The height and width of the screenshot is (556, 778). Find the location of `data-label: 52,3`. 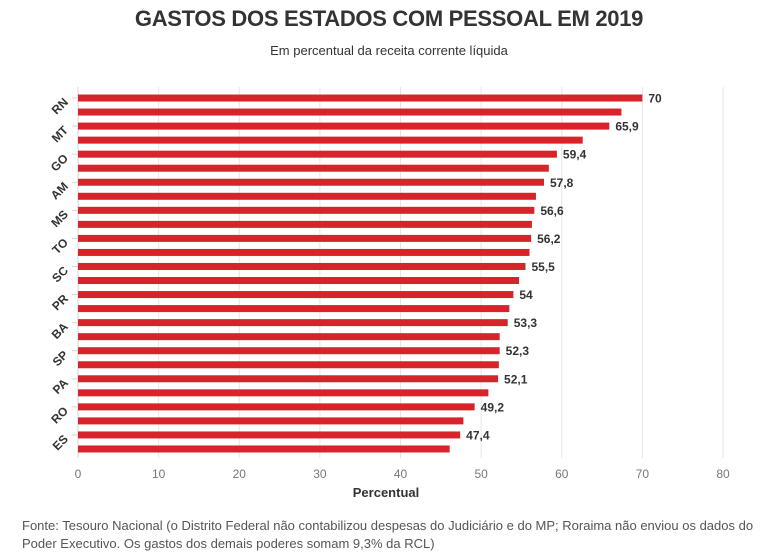

data-label: 52,3 is located at coordinates (518, 351).